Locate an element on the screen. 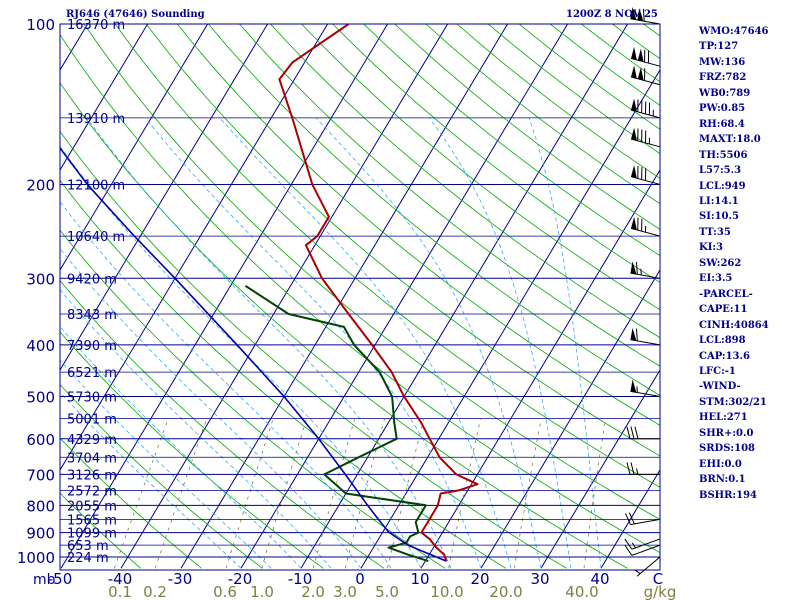 The width and height of the screenshot is (800, 600). moist-adiabat-line is located at coordinates (500, 343).